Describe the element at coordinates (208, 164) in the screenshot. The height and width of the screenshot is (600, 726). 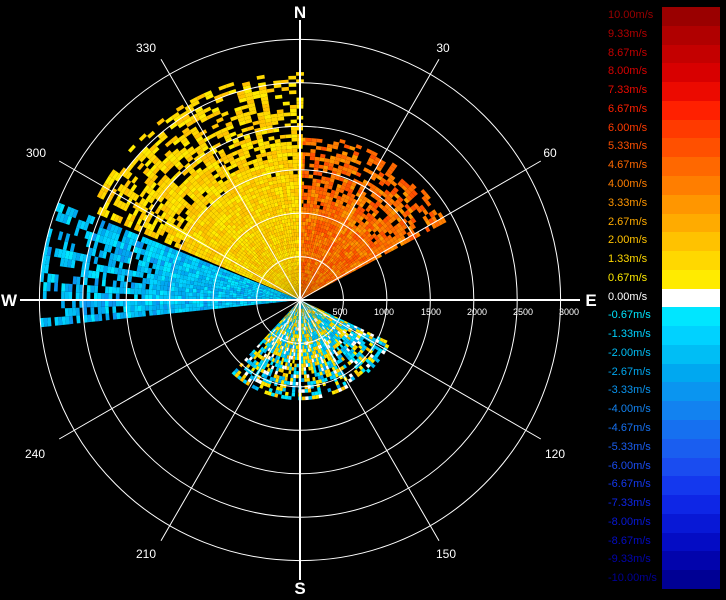
I see `echo-cell-2084` at that location.